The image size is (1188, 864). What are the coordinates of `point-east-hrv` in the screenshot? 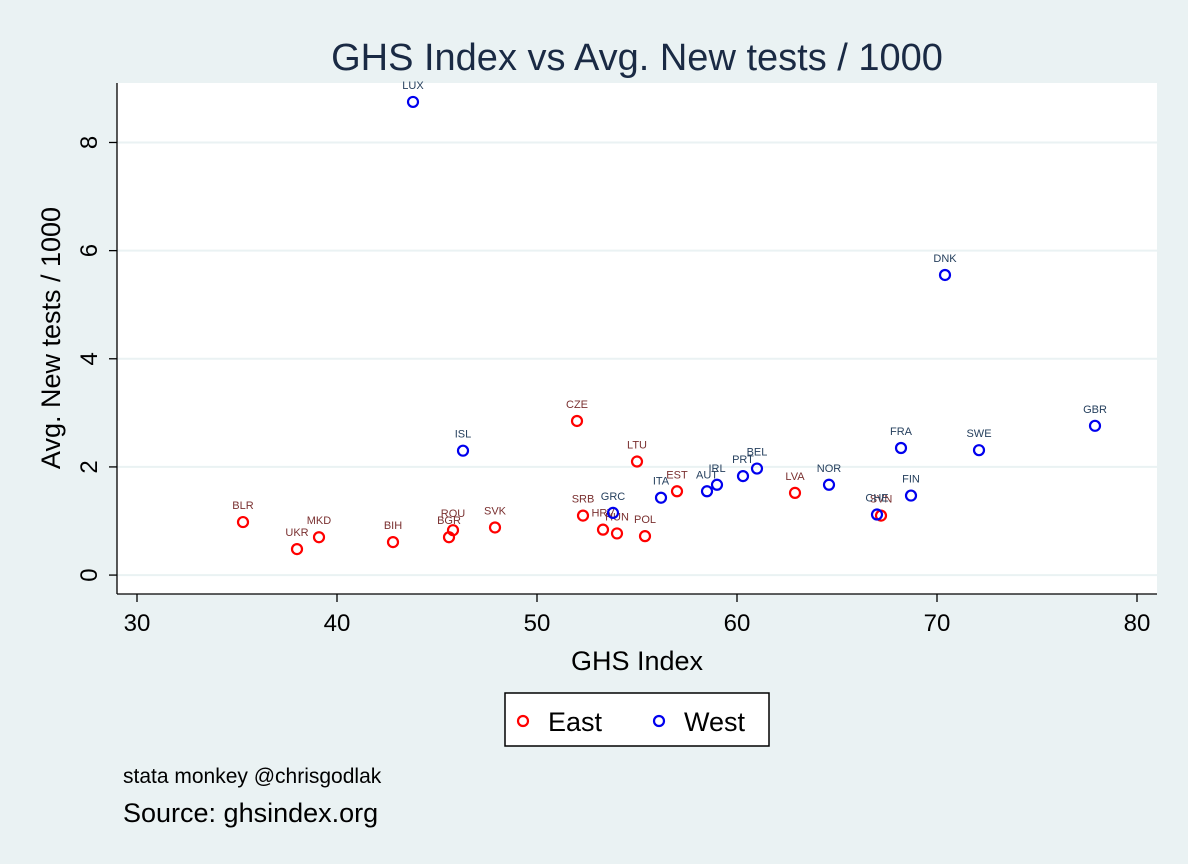 It's located at (603, 529).